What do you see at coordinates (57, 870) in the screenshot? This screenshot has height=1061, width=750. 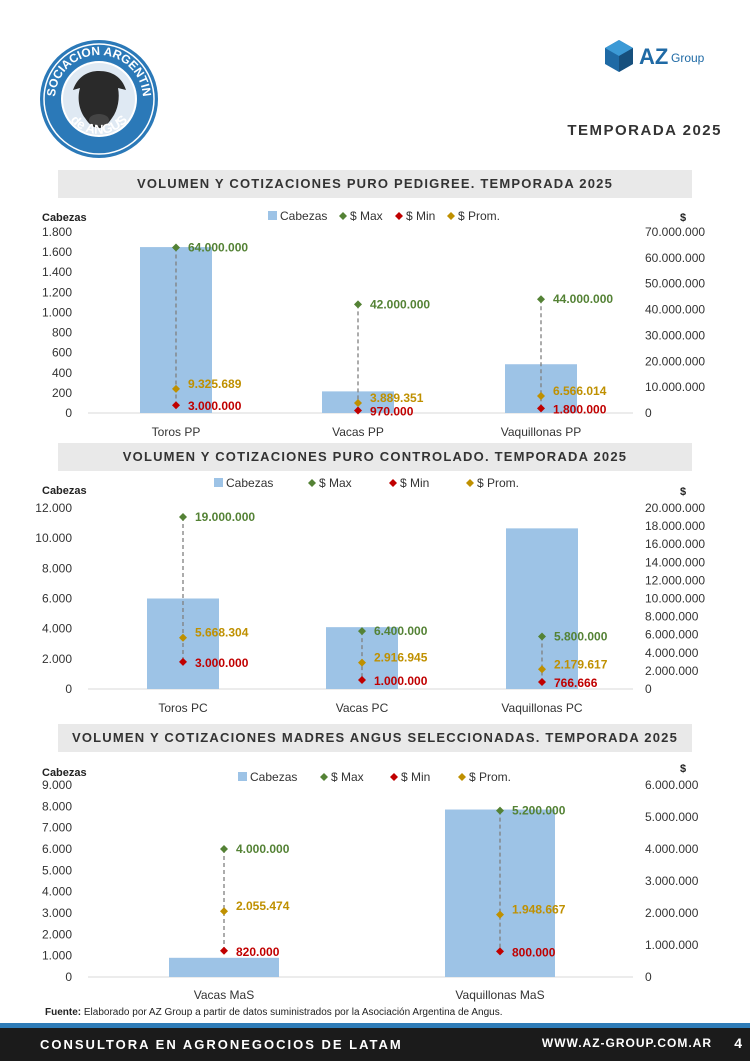 I see `y-tick-label: 5.000` at bounding box center [57, 870].